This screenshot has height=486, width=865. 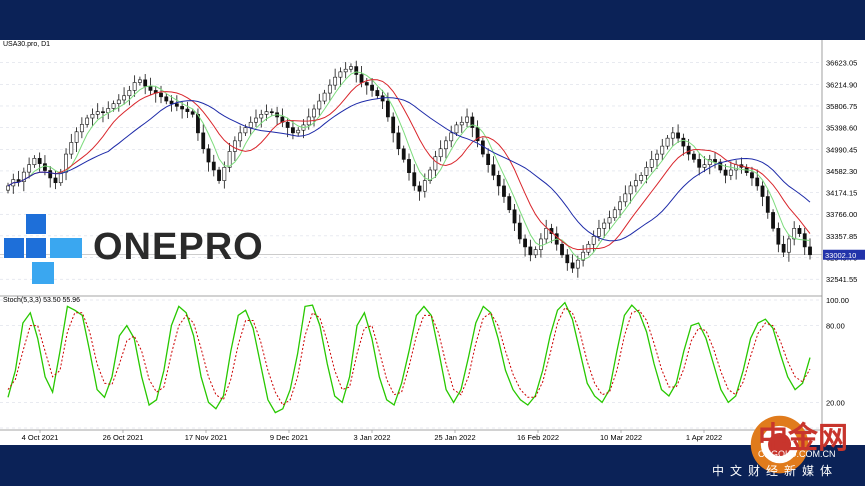 What do you see at coordinates (40, 437) in the screenshot?
I see `x-tick-label: 4 Oct 2021` at bounding box center [40, 437].